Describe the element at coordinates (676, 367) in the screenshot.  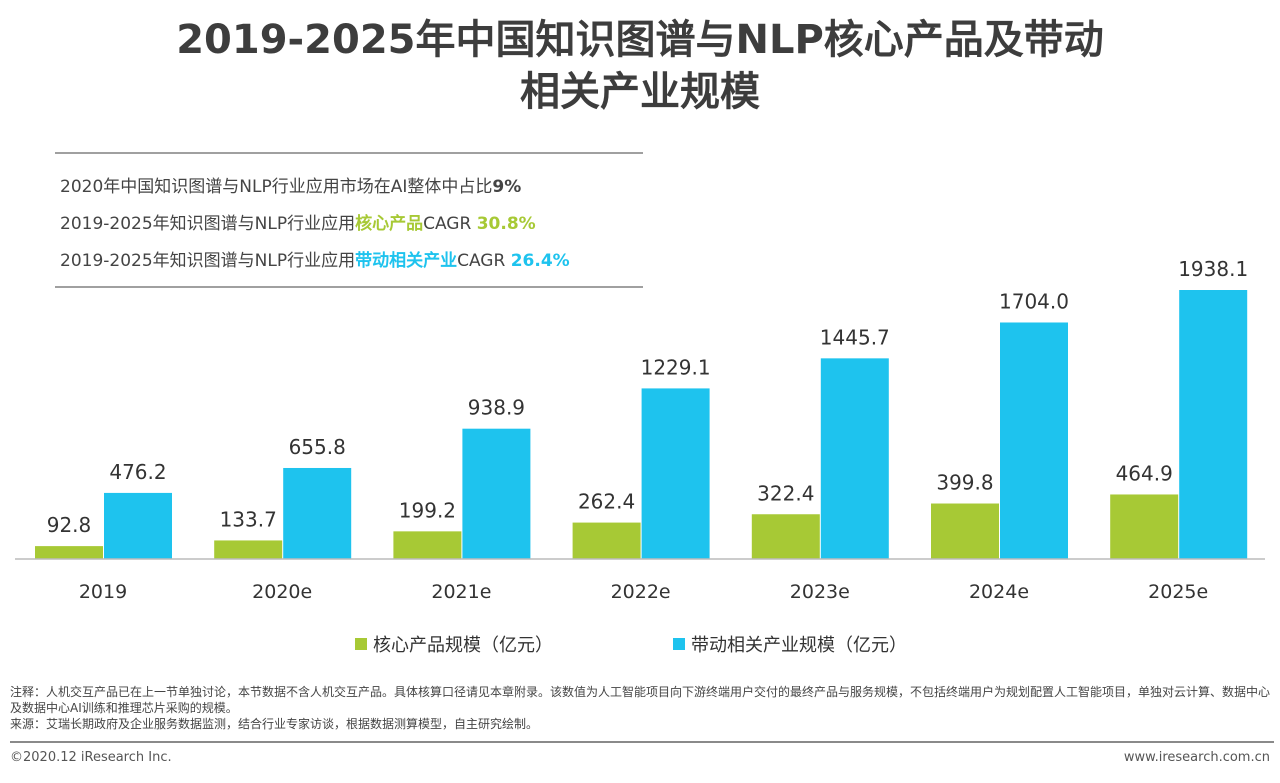
I see `data-label: 1229.1` at that location.